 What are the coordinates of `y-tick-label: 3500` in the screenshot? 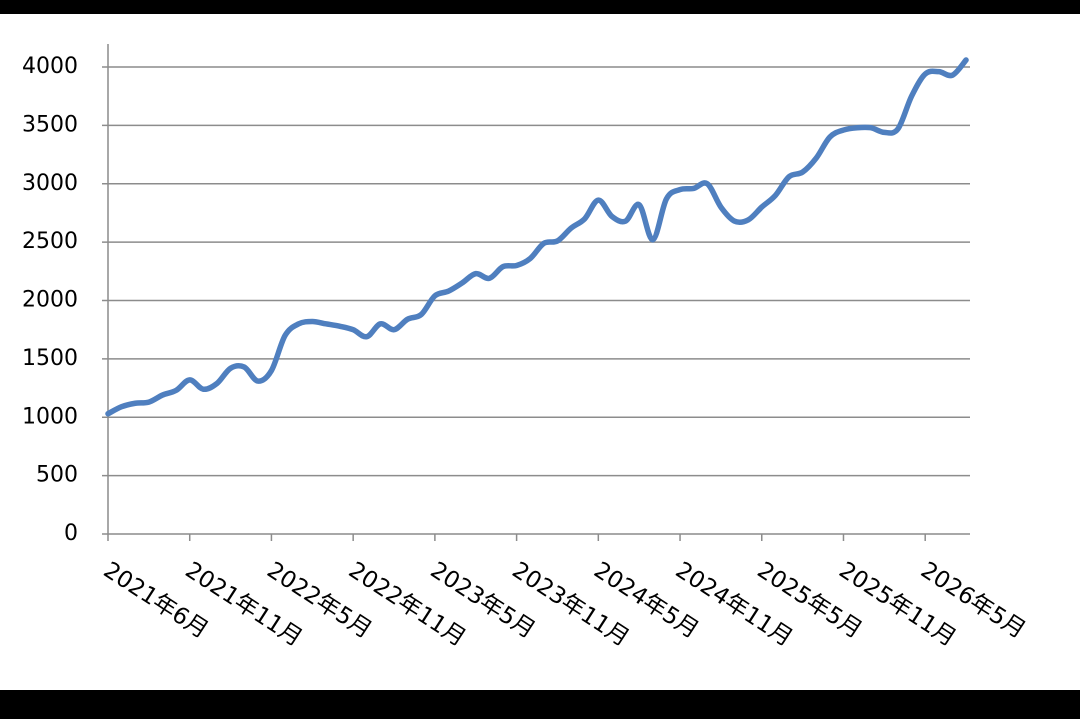 It's located at (50, 124).